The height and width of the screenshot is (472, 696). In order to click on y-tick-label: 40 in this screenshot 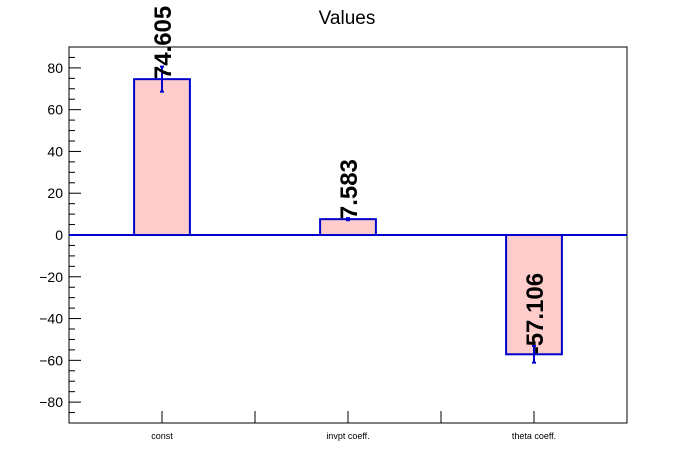, I will do `click(55, 151)`.